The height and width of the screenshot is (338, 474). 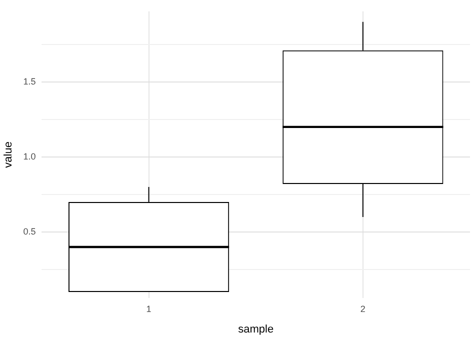 What do you see at coordinates (363, 309) in the screenshot?
I see `x-tick-label: 2` at bounding box center [363, 309].